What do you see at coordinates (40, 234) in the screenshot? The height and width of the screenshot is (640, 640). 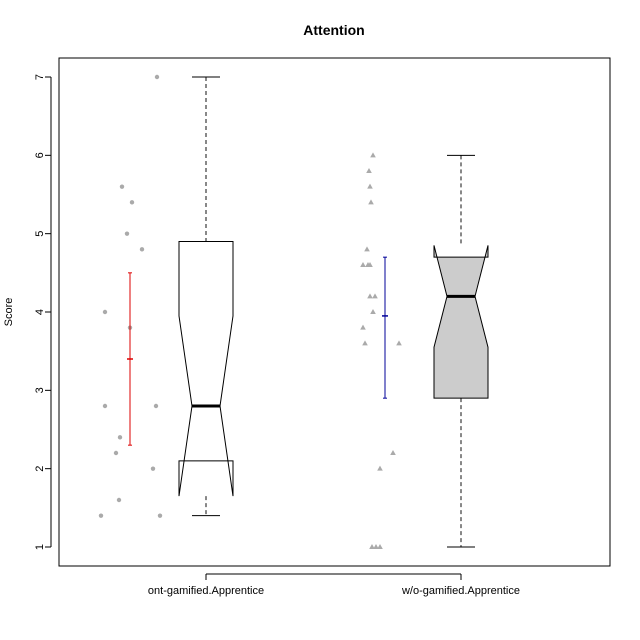 I see `y-tick-label: 5` at bounding box center [40, 234].